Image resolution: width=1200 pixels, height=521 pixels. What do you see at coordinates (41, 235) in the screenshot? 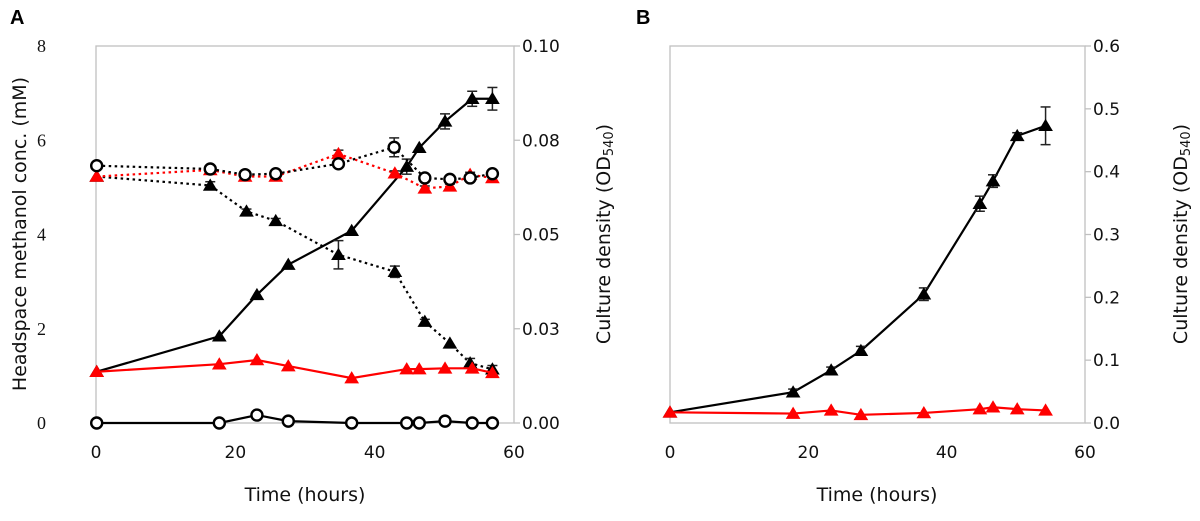
I see `y-left-tick-label: 4` at bounding box center [41, 235].